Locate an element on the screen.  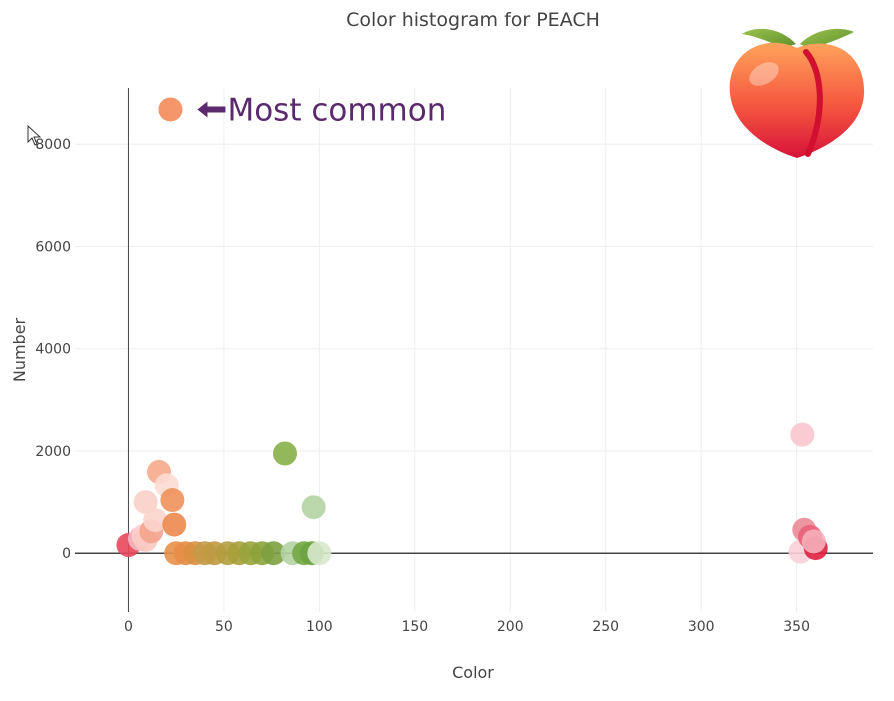
x-tick-label: 0 is located at coordinates (128, 627).